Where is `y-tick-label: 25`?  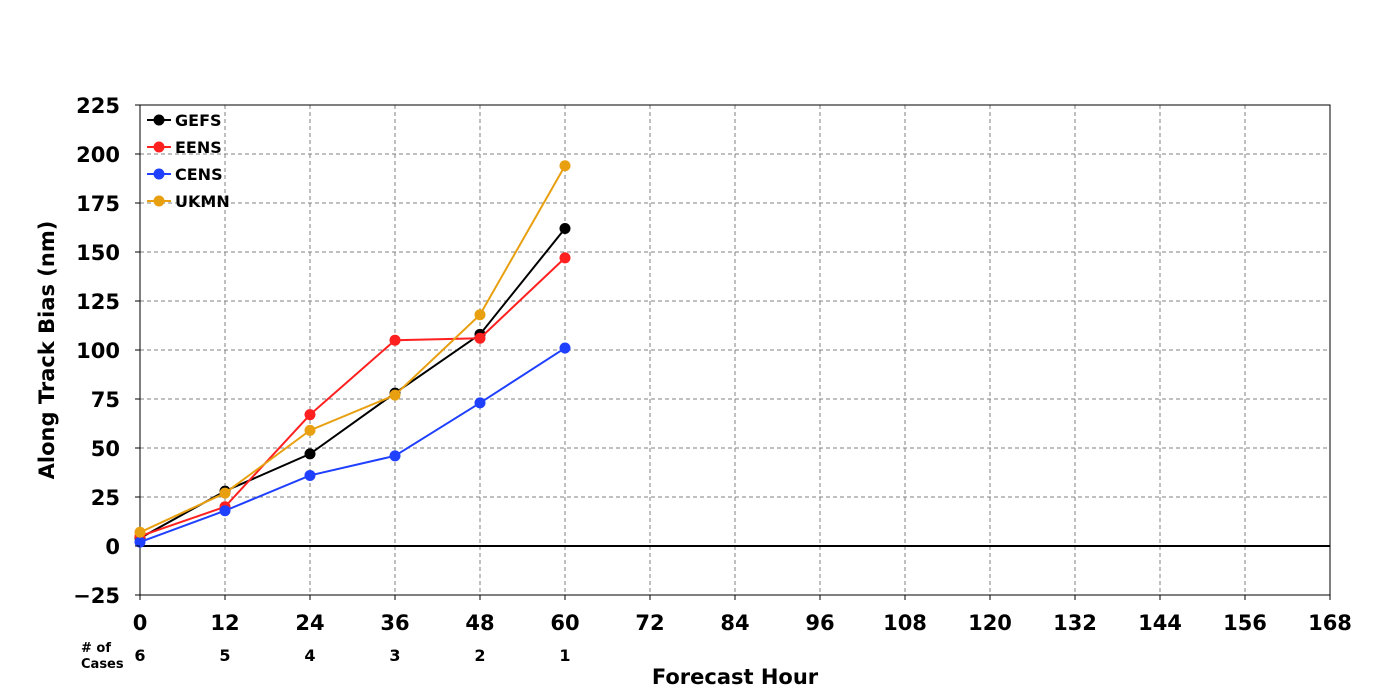
y-tick-label: 25 is located at coordinates (105, 498).